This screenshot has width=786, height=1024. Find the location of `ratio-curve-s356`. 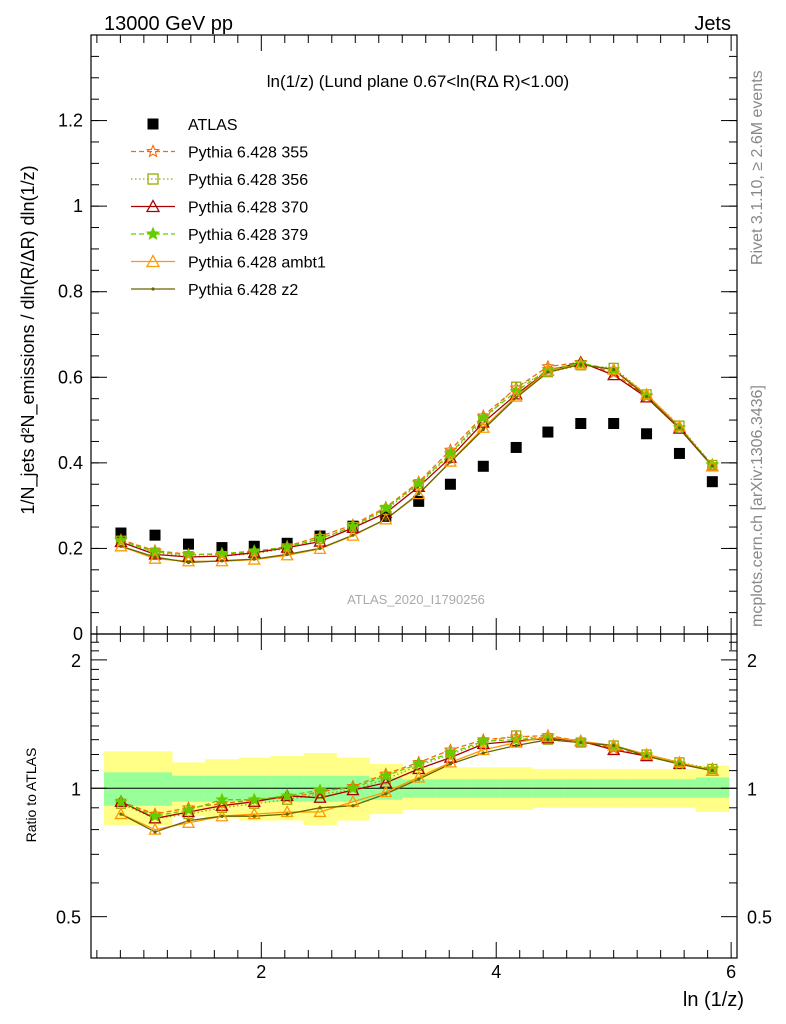

ratio-curve-s356 is located at coordinates (416, 777).